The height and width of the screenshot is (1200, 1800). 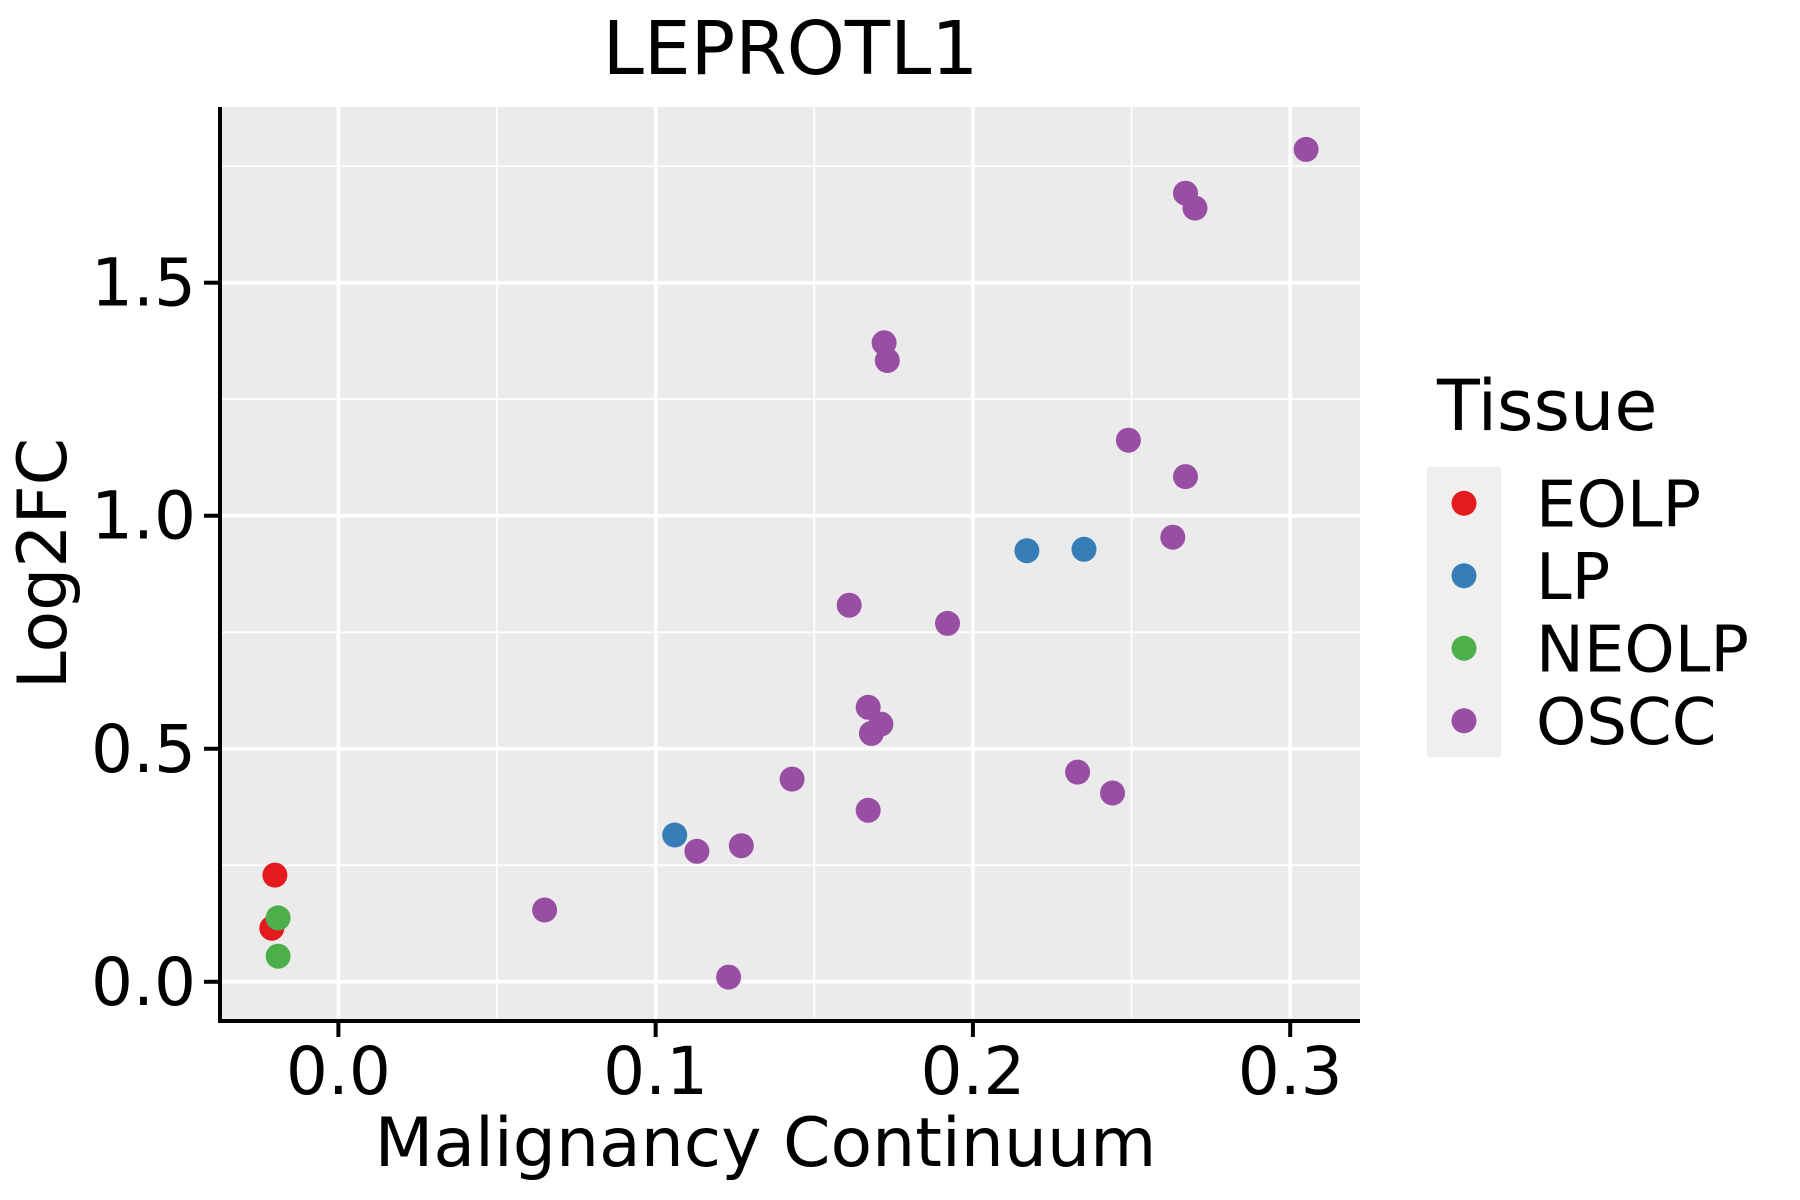 I want to click on x-axis-title: Malignancy Continuum, so click(x=766, y=1143).